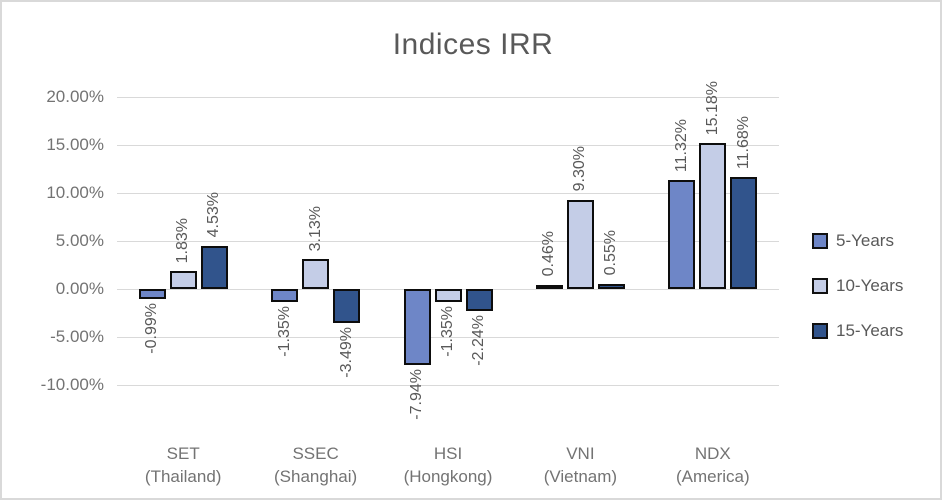 This screenshot has height=500, width=942. I want to click on y-axis-tick-label: 20.00%, so click(75, 96).